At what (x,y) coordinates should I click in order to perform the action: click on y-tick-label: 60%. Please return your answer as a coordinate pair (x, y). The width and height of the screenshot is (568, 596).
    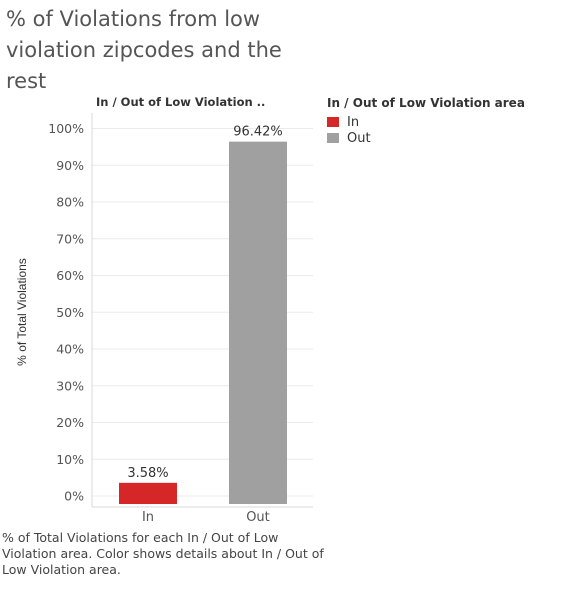
    Looking at the image, I should click on (70, 275).